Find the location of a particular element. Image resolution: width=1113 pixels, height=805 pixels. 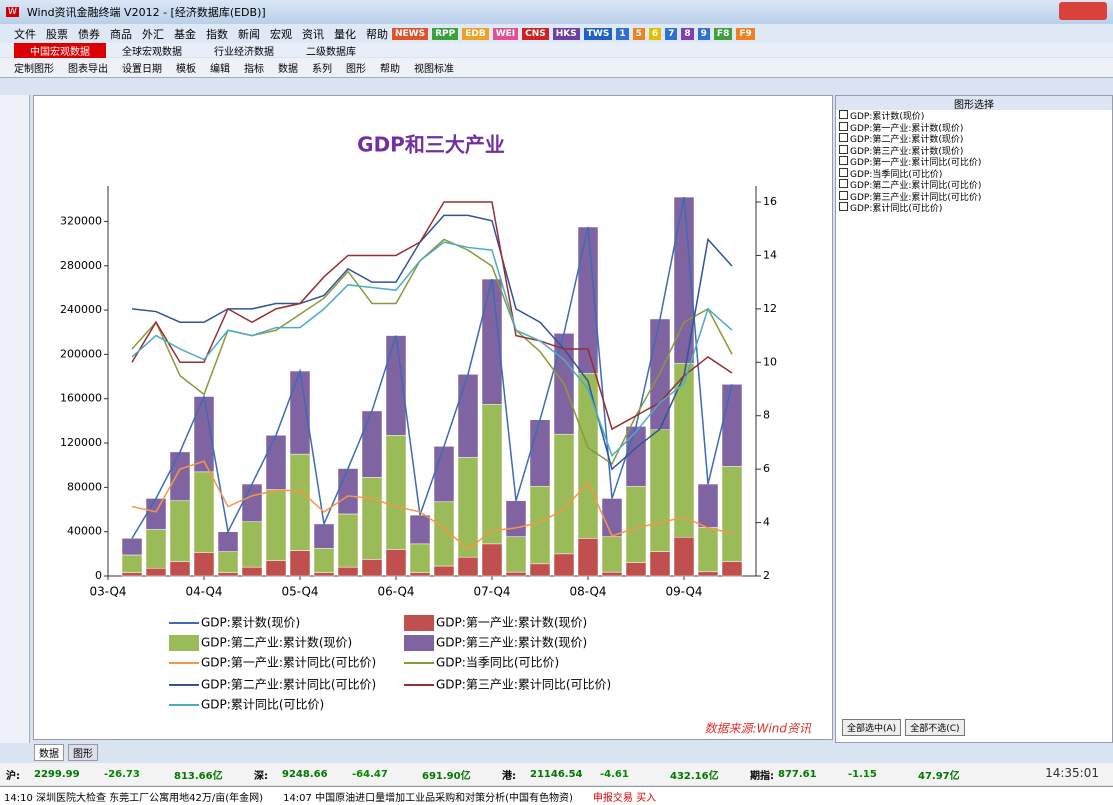

toolbar-button: 模板 is located at coordinates (186, 69).